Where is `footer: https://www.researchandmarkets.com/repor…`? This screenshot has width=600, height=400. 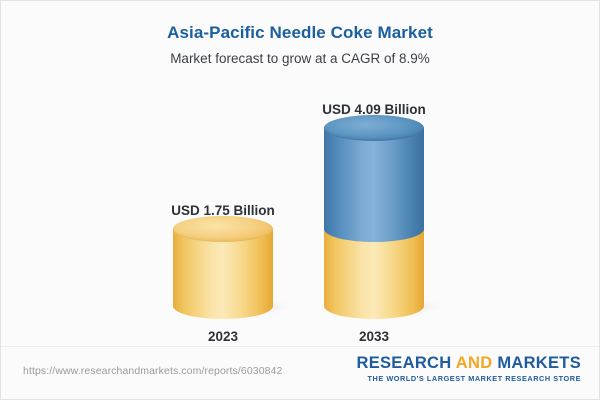 footer: https://www.researchandmarkets.com/repor… is located at coordinates (300, 372).